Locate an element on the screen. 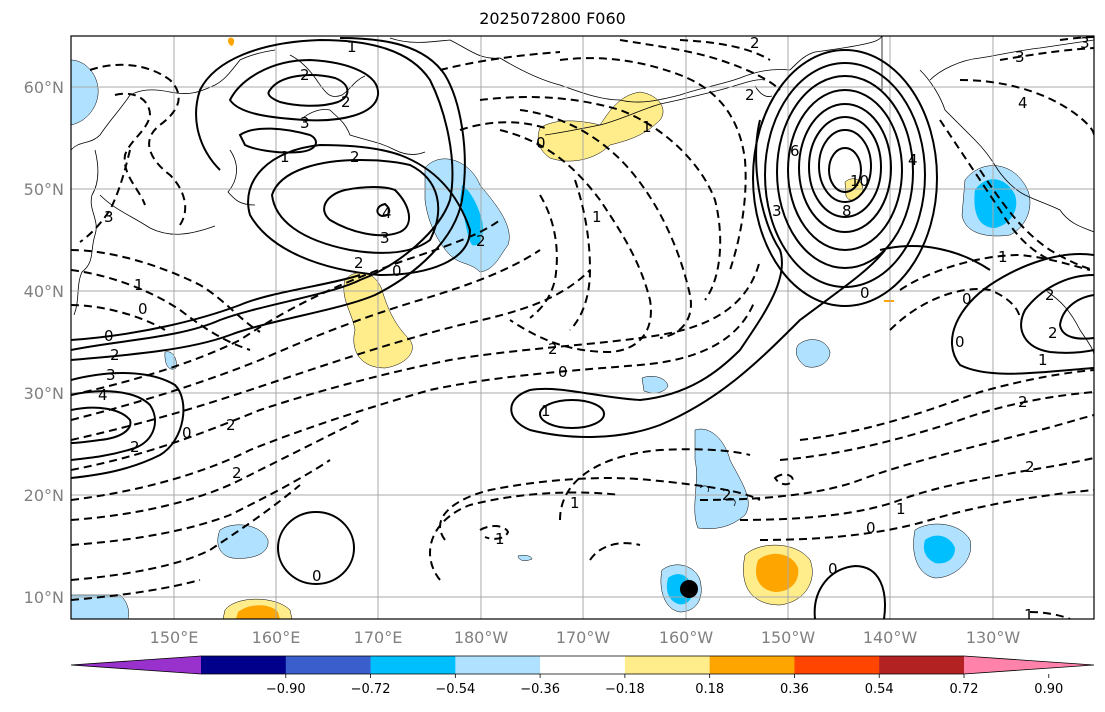 The width and height of the screenshot is (1105, 712). longitude-label: 160°E is located at coordinates (276, 637).